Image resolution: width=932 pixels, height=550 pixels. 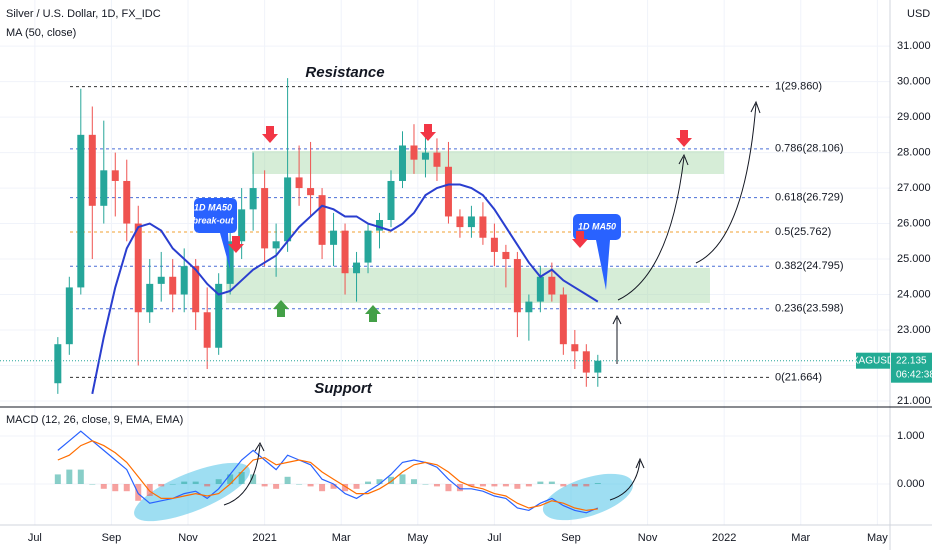 What do you see at coordinates (911, 484) in the screenshot?
I see `y-tick-label: 0.000` at bounding box center [911, 484].